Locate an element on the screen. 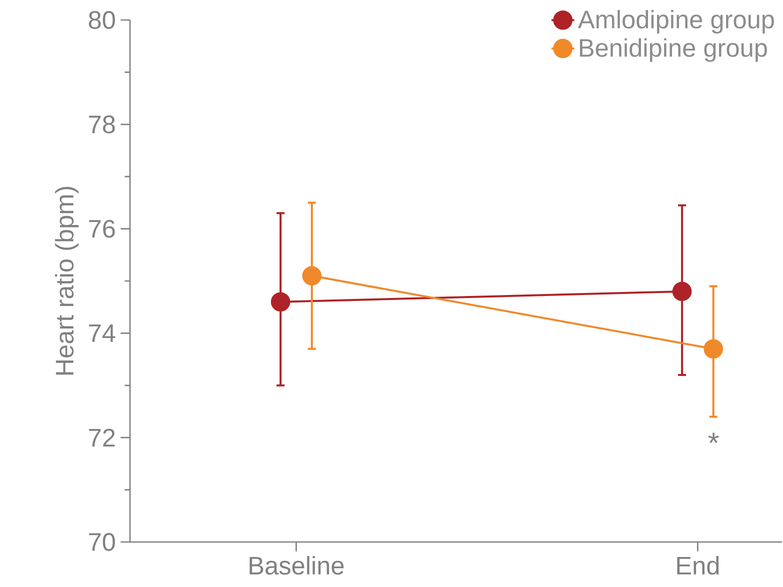  legend-label: Benidipine group is located at coordinates (673, 50).